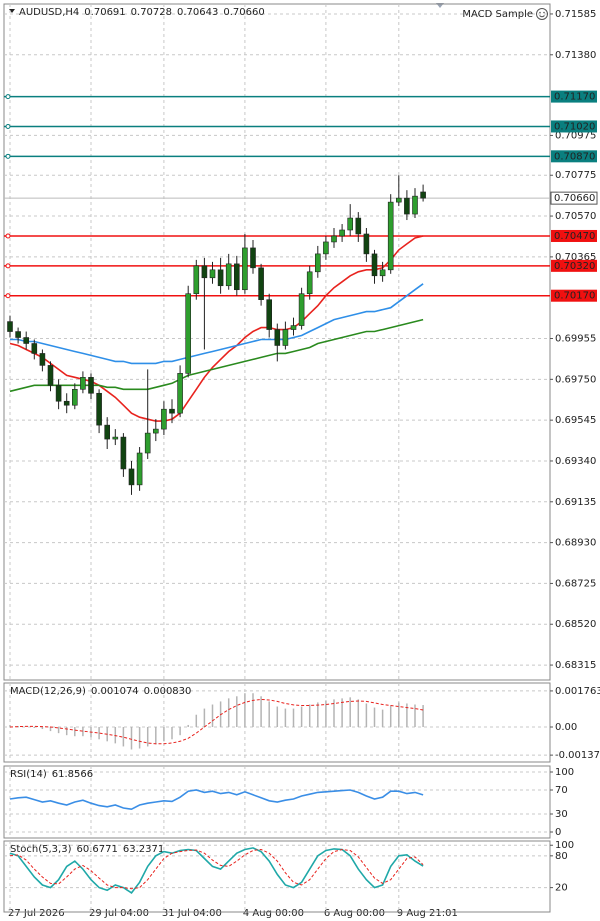  What do you see at coordinates (427, 913) in the screenshot?
I see `x-tick-label: 9 Aug 21:01` at bounding box center [427, 913].